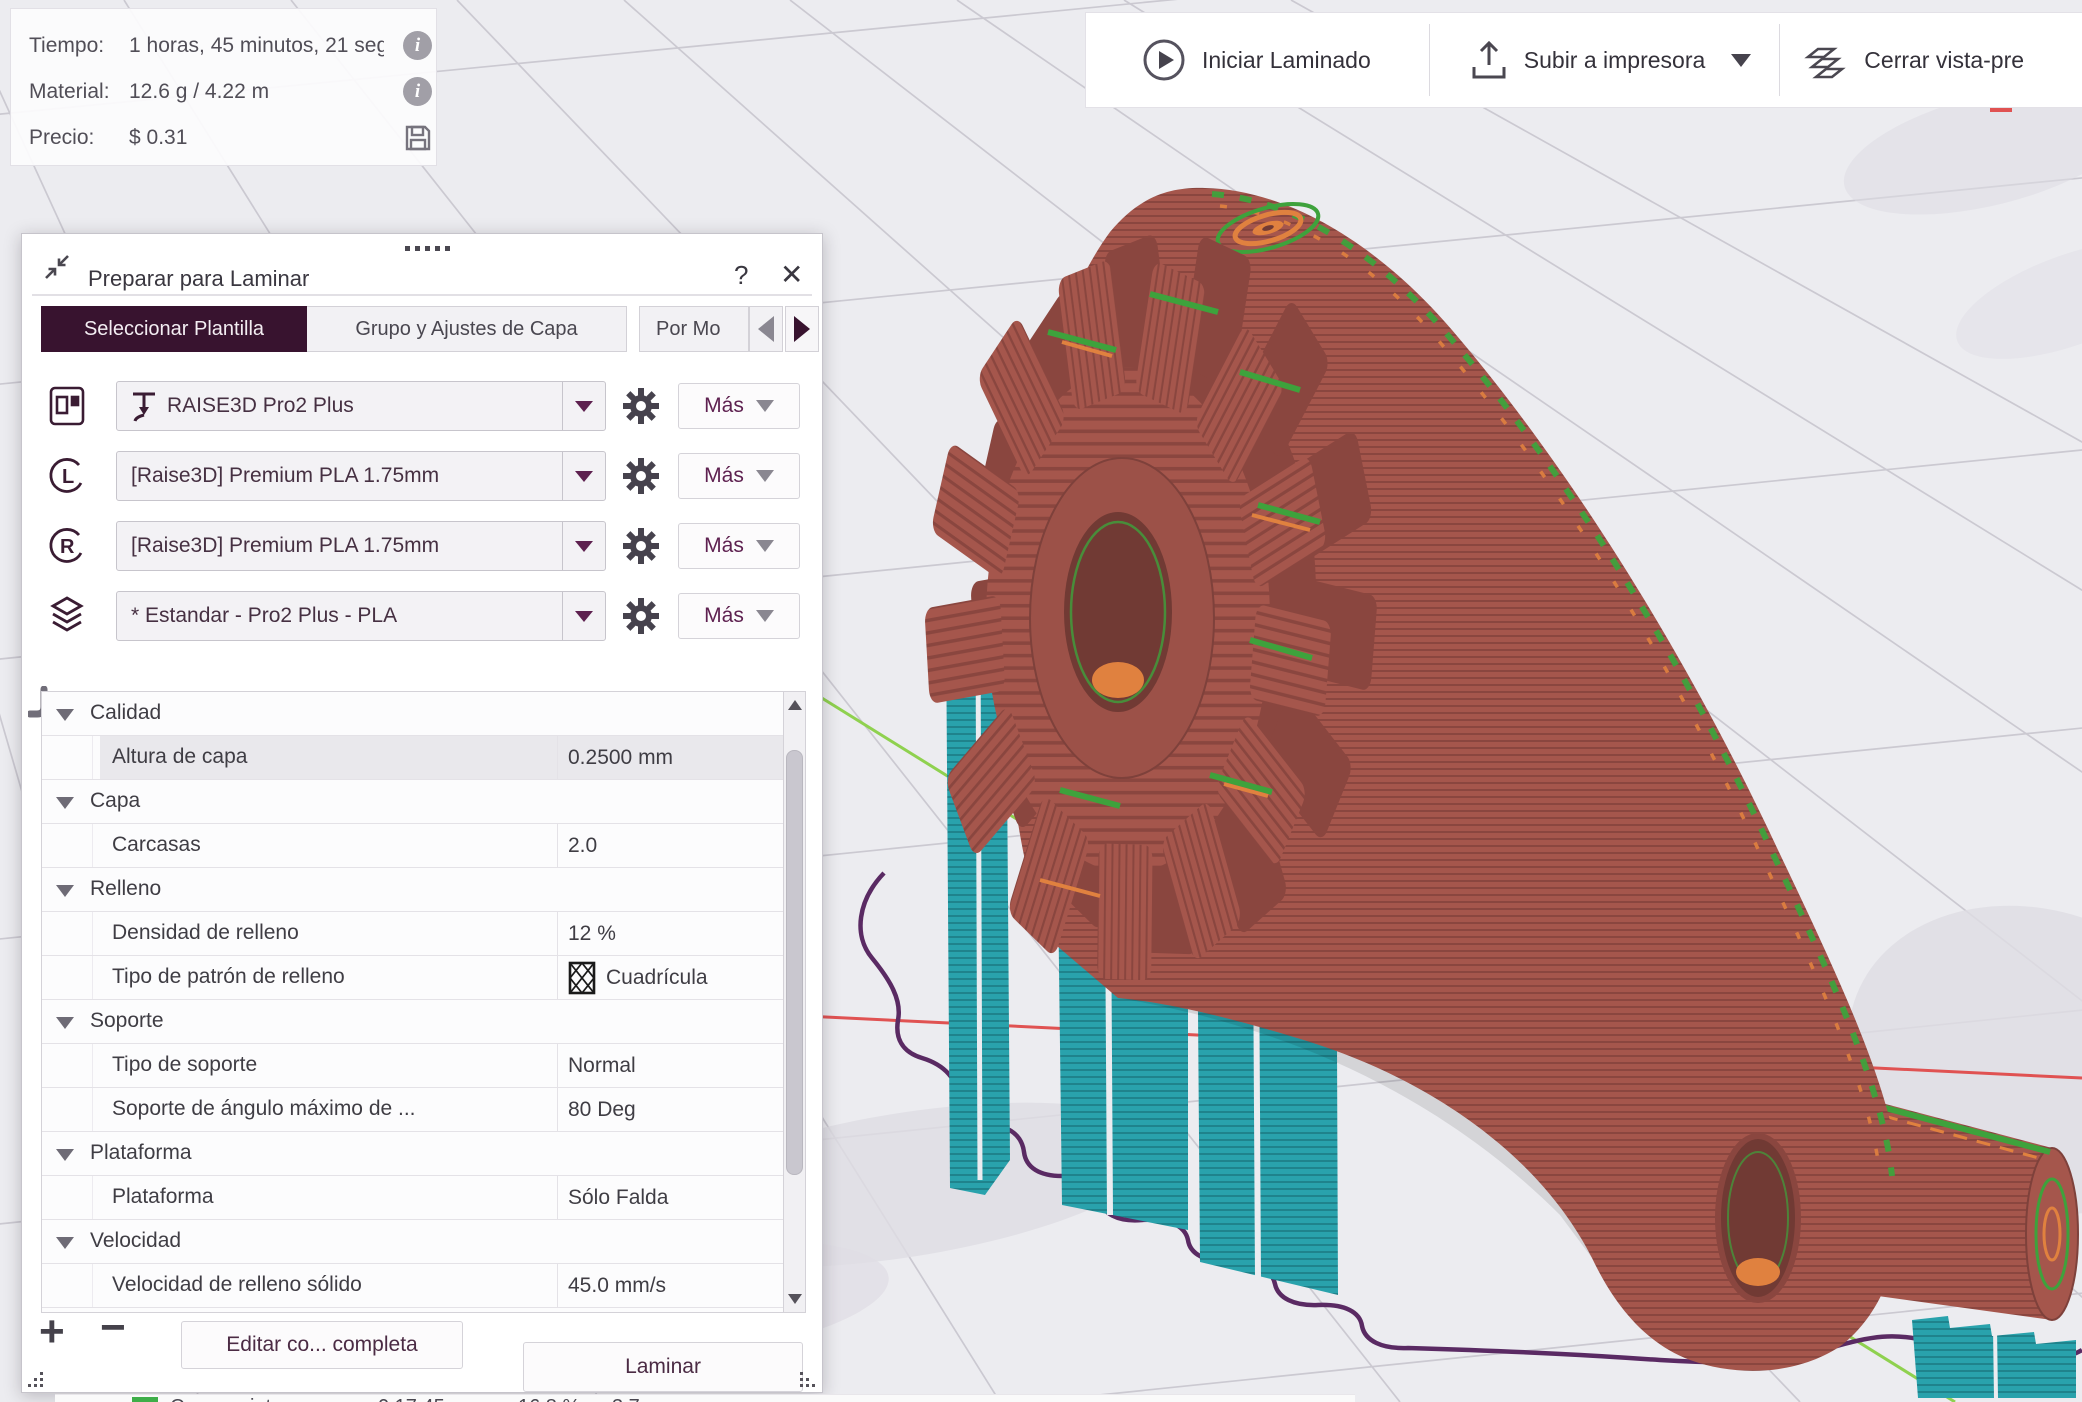  What do you see at coordinates (2001, 110) in the screenshot?
I see `axis-marker` at bounding box center [2001, 110].